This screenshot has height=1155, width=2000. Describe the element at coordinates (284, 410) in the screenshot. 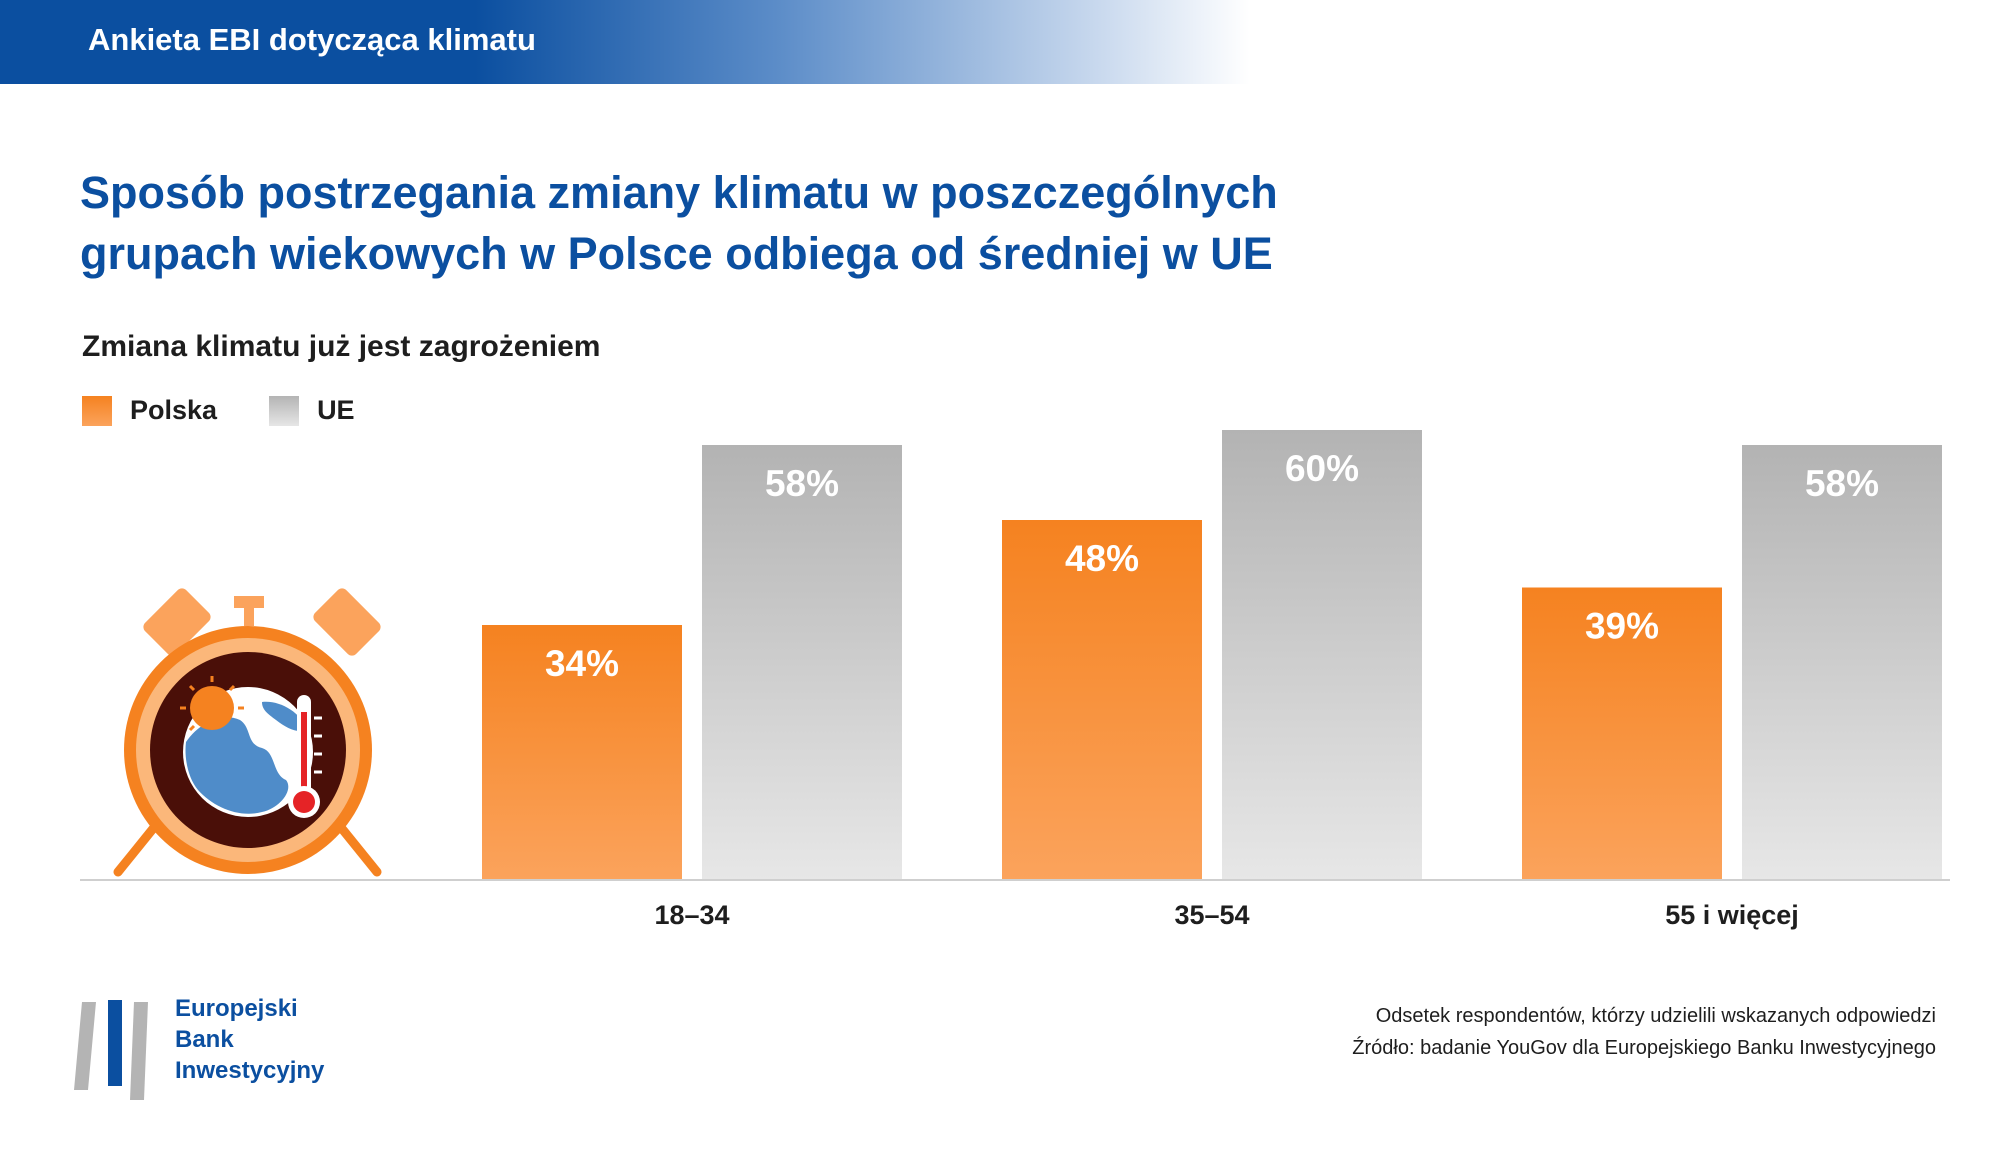

I see `legend-swatch-ue` at that location.